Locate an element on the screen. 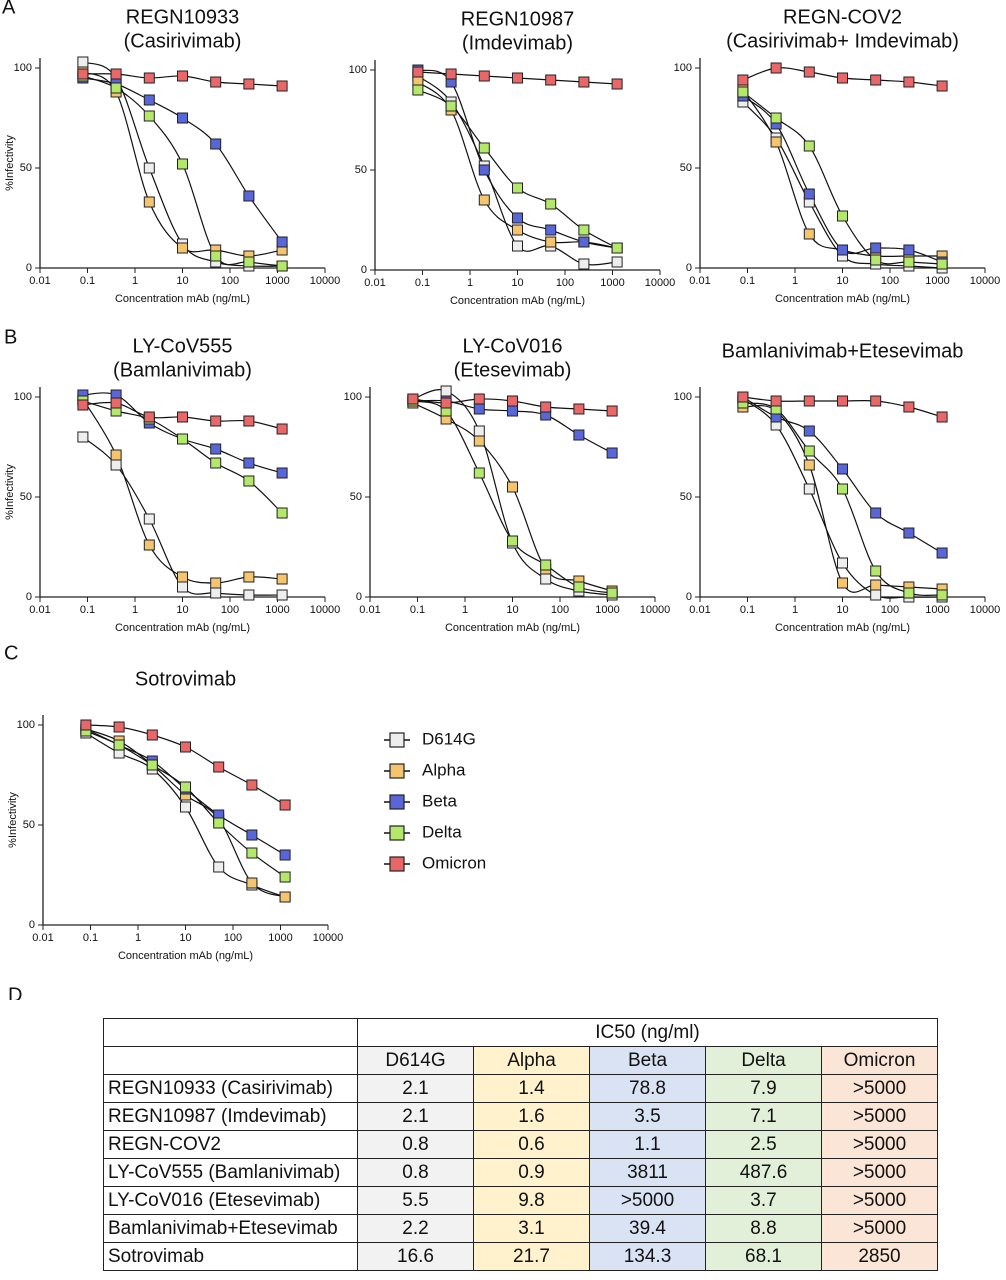  chart-title: Sotrovimab is located at coordinates (185, 679).